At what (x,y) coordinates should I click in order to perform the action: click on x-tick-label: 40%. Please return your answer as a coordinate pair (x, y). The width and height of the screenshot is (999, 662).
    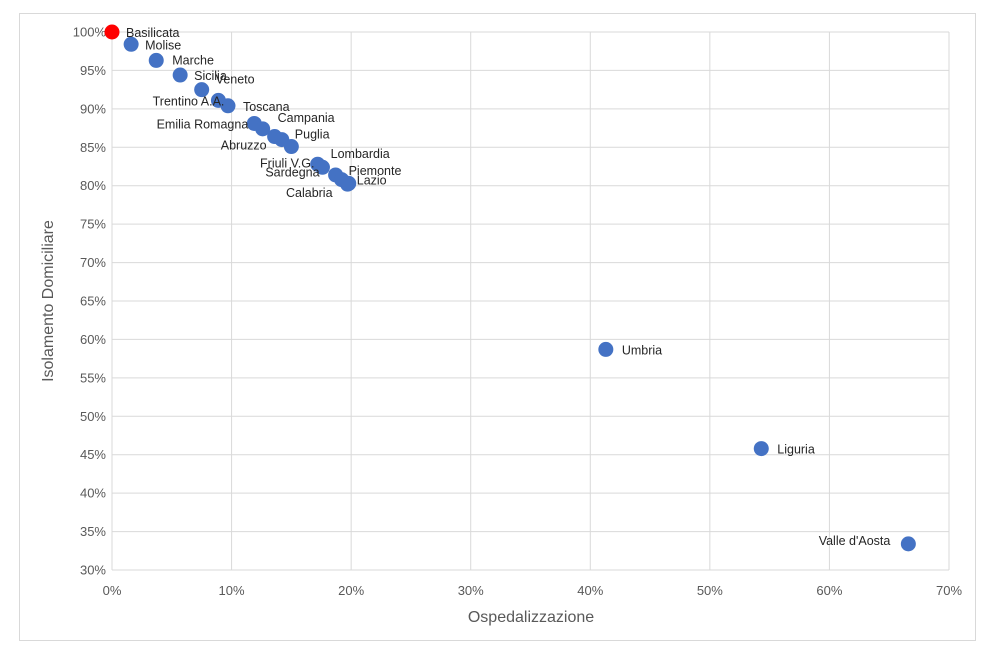
    Looking at the image, I should click on (590, 590).